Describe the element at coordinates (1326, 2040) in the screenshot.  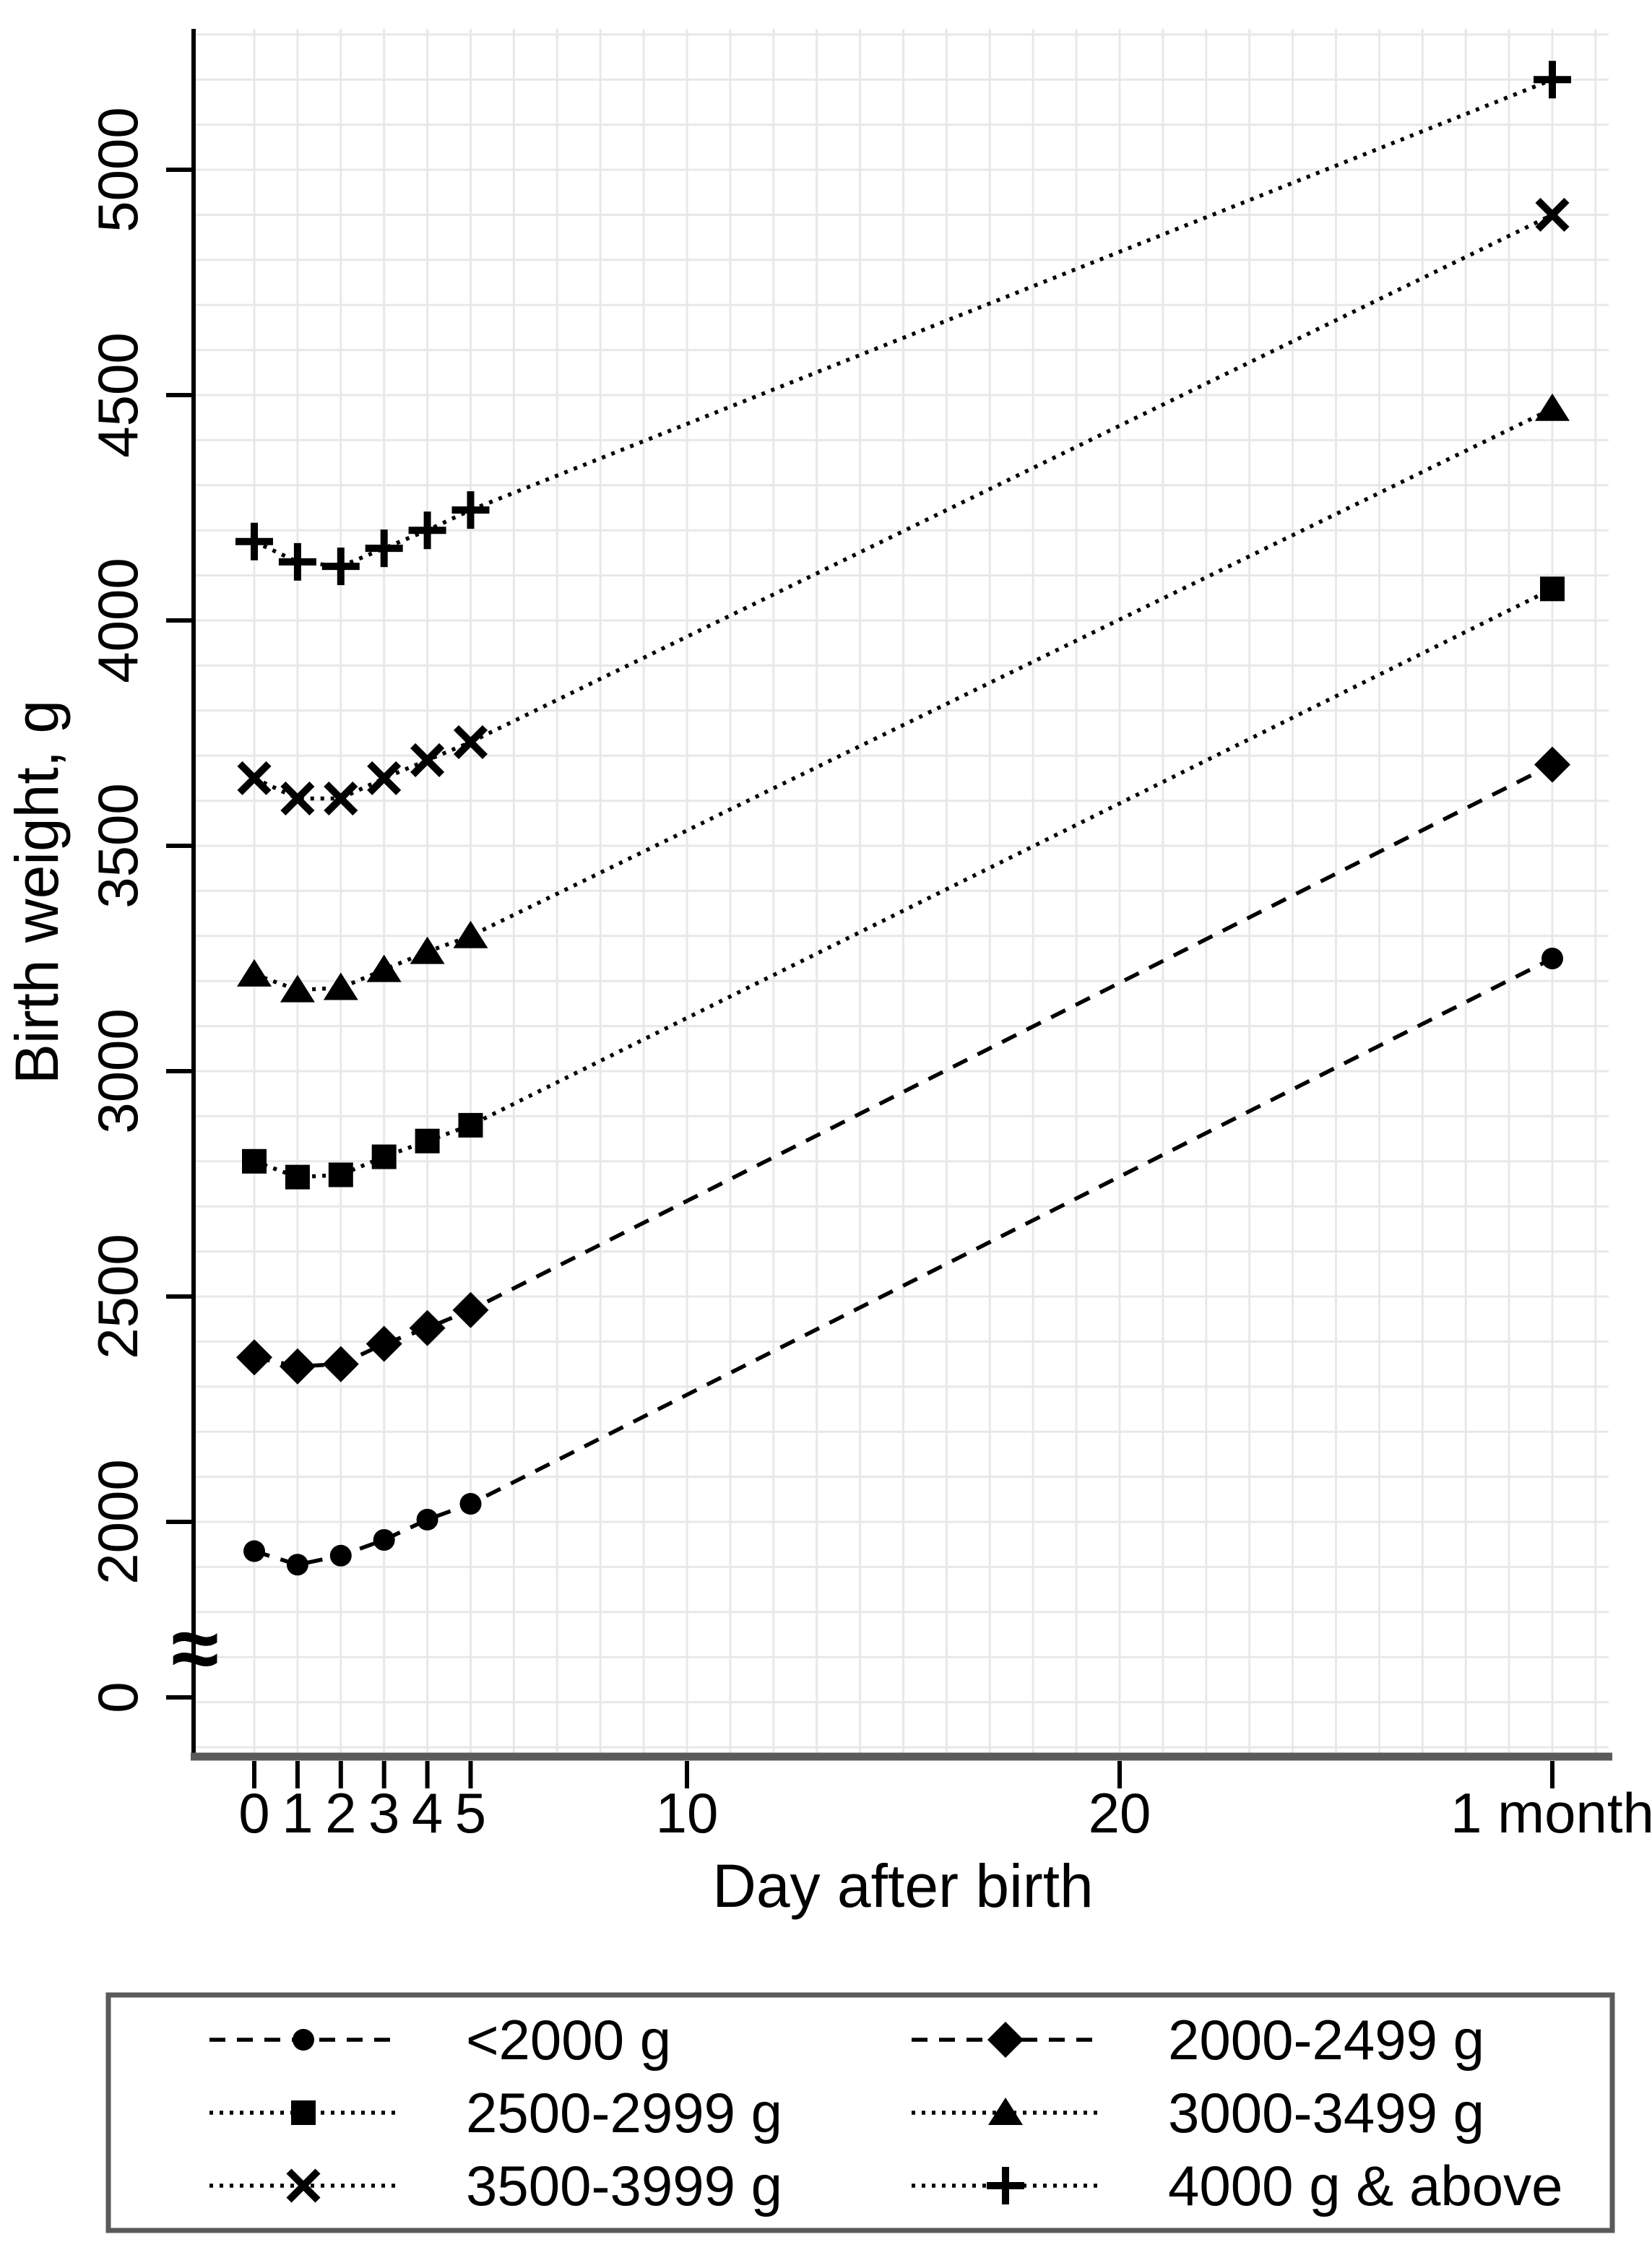
I see `legend-label: 2000-2499 g` at that location.